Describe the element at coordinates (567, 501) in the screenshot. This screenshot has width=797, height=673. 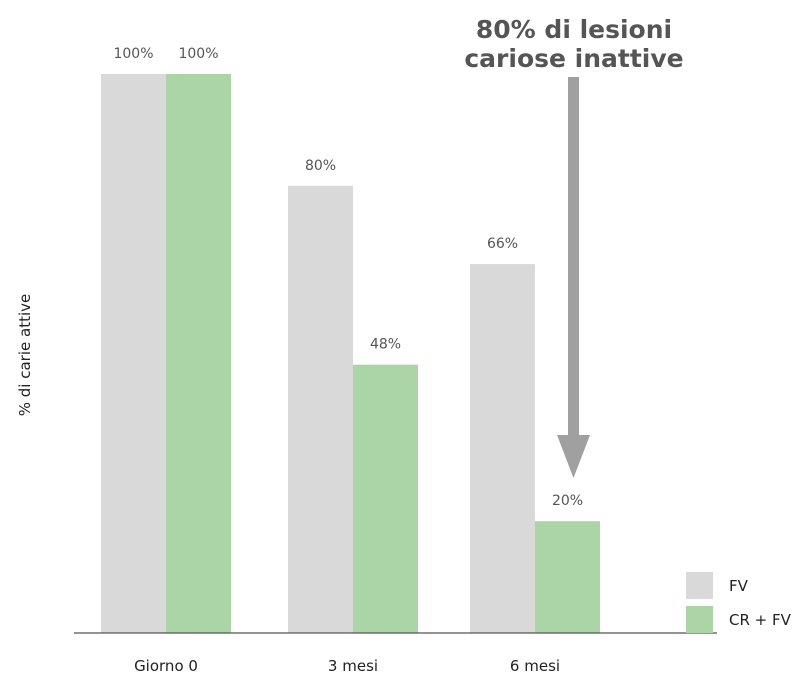
I see `data-label-cr-fv-6-mesi: 20%` at that location.